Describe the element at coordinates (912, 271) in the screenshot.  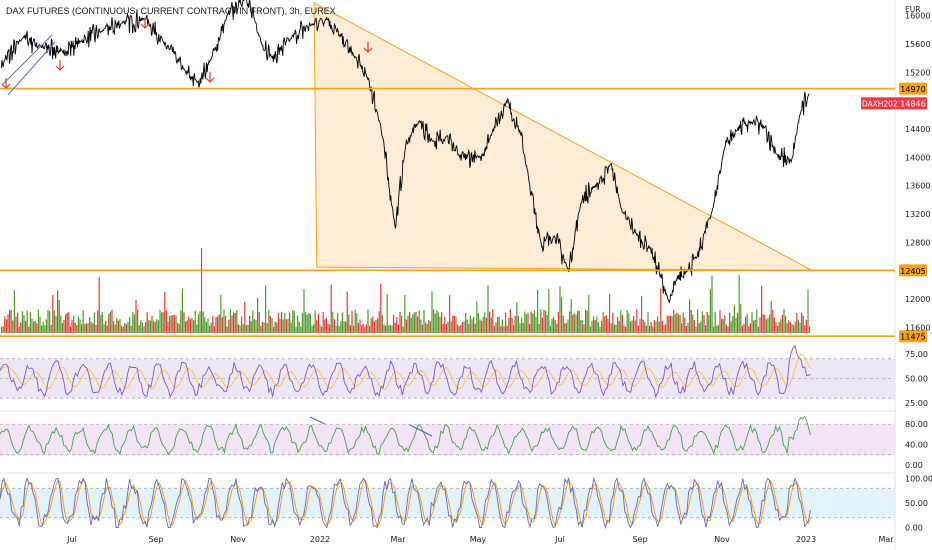
I see `level-label-12405: 12405` at that location.